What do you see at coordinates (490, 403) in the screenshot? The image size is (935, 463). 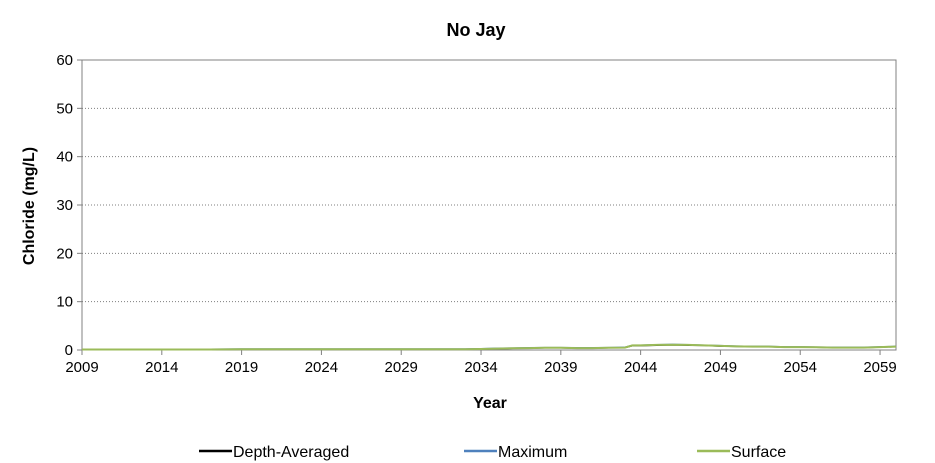 I see `x-axis-label: Year` at bounding box center [490, 403].